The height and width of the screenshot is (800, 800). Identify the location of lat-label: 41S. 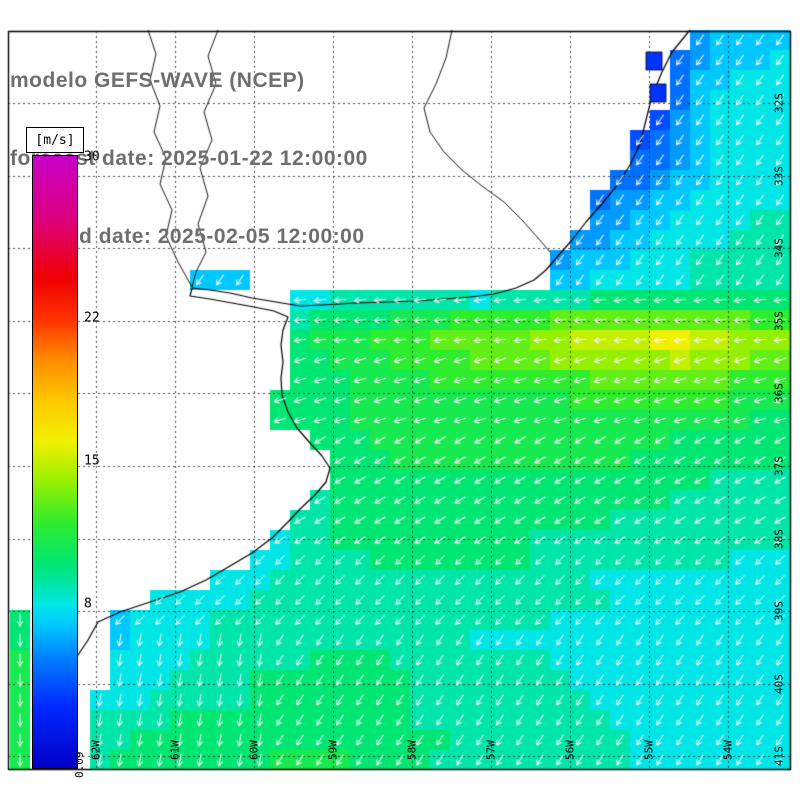
(779, 756).